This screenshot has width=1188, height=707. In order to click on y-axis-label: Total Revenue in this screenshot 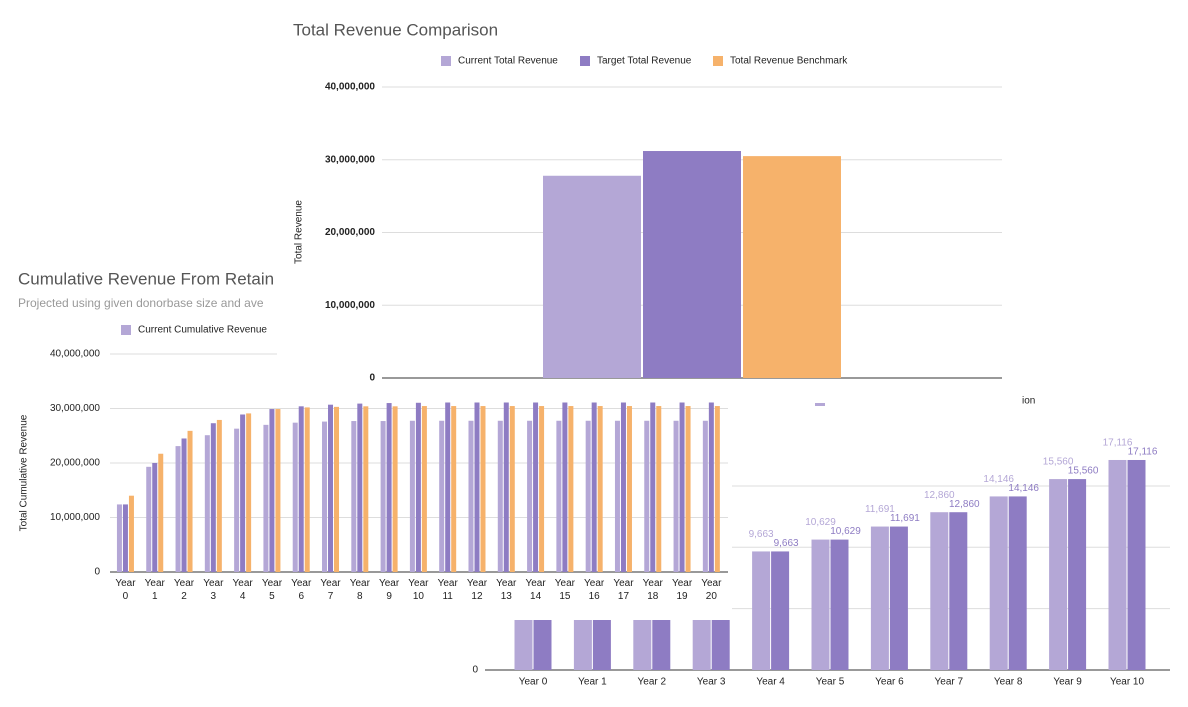, I will do `click(299, 232)`.